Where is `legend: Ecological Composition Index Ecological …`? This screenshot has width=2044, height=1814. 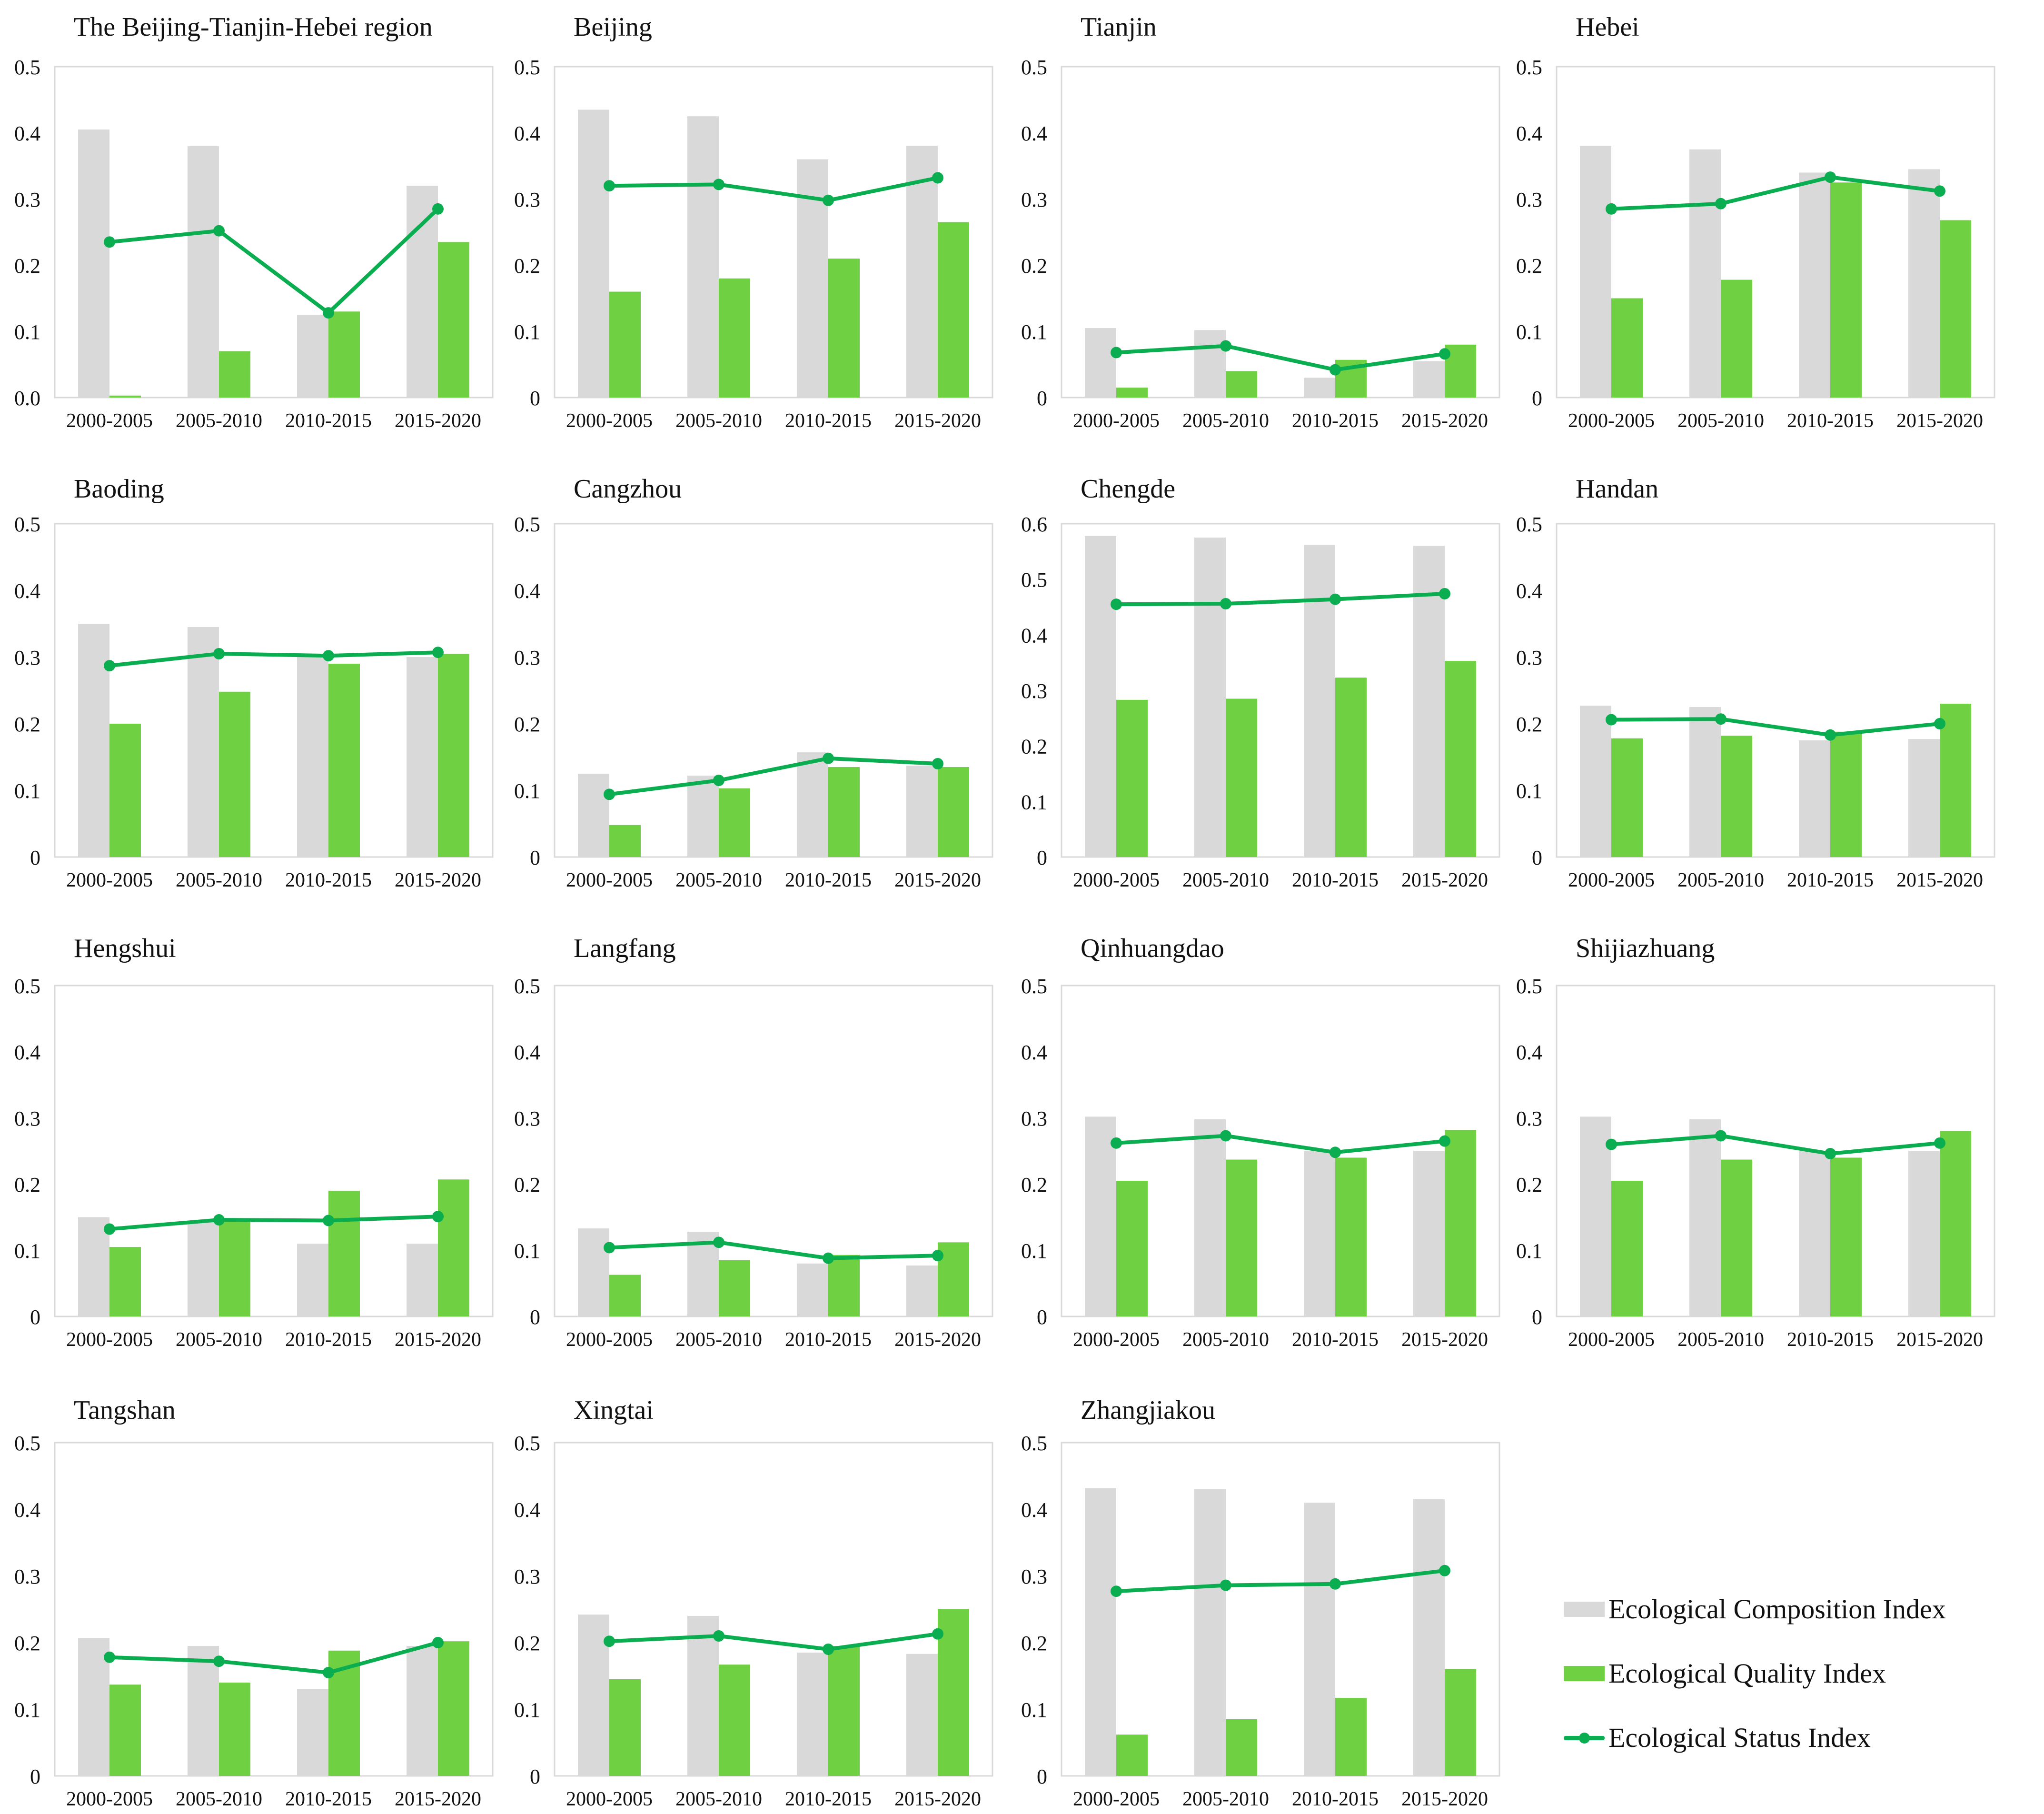
legend: Ecological Composition Index Ecological … is located at coordinates (1792, 1690).